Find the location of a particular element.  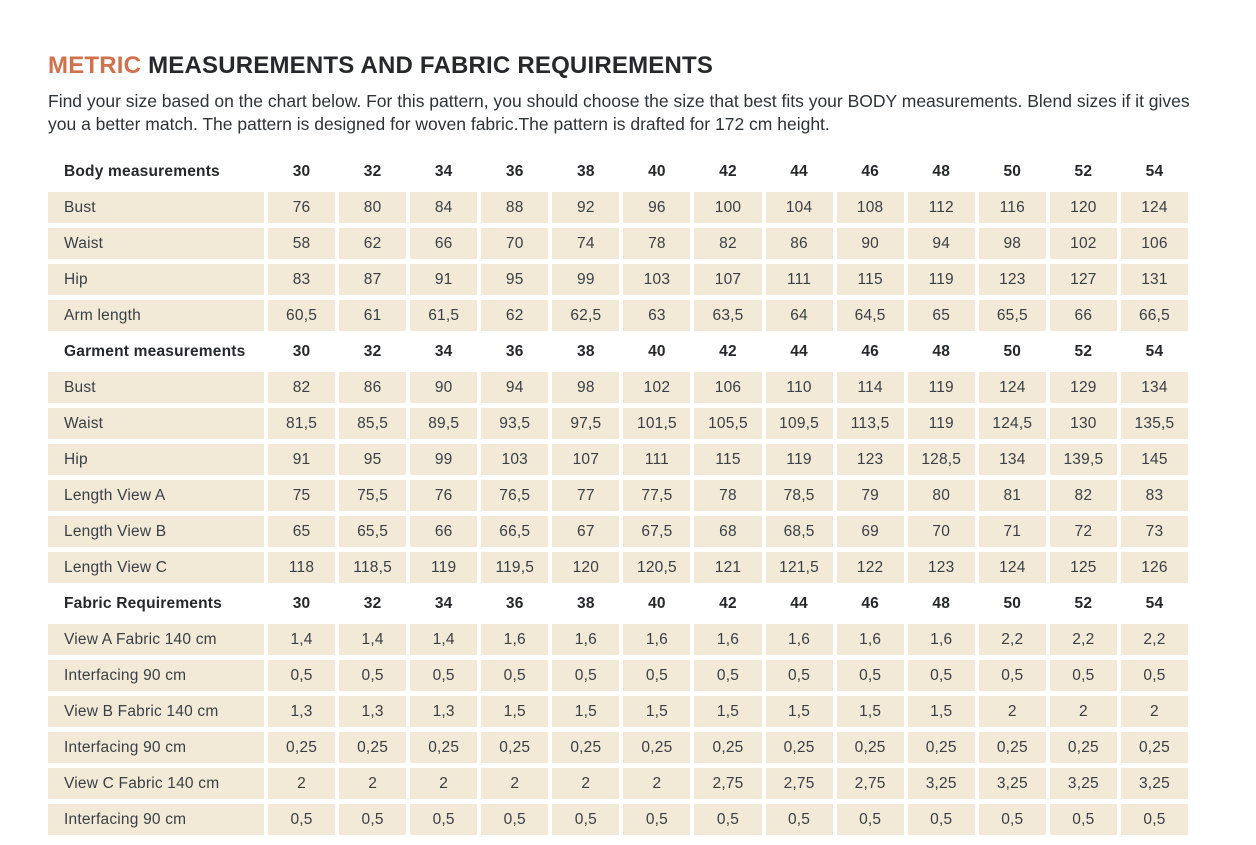

value-cell: 79 is located at coordinates (870, 496).